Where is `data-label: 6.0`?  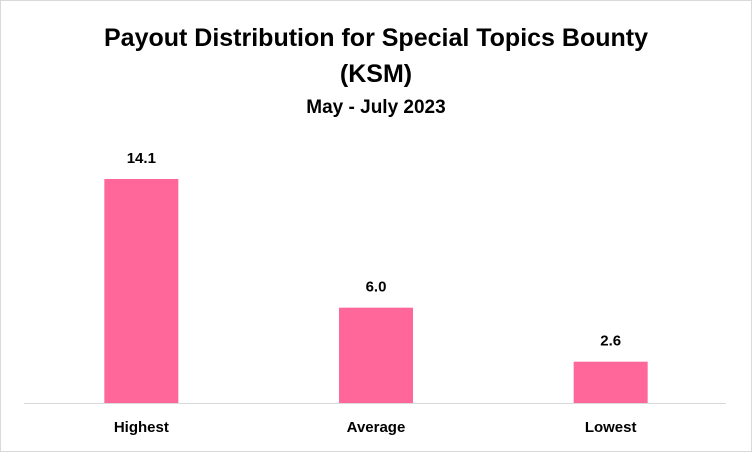 data-label: 6.0 is located at coordinates (376, 287).